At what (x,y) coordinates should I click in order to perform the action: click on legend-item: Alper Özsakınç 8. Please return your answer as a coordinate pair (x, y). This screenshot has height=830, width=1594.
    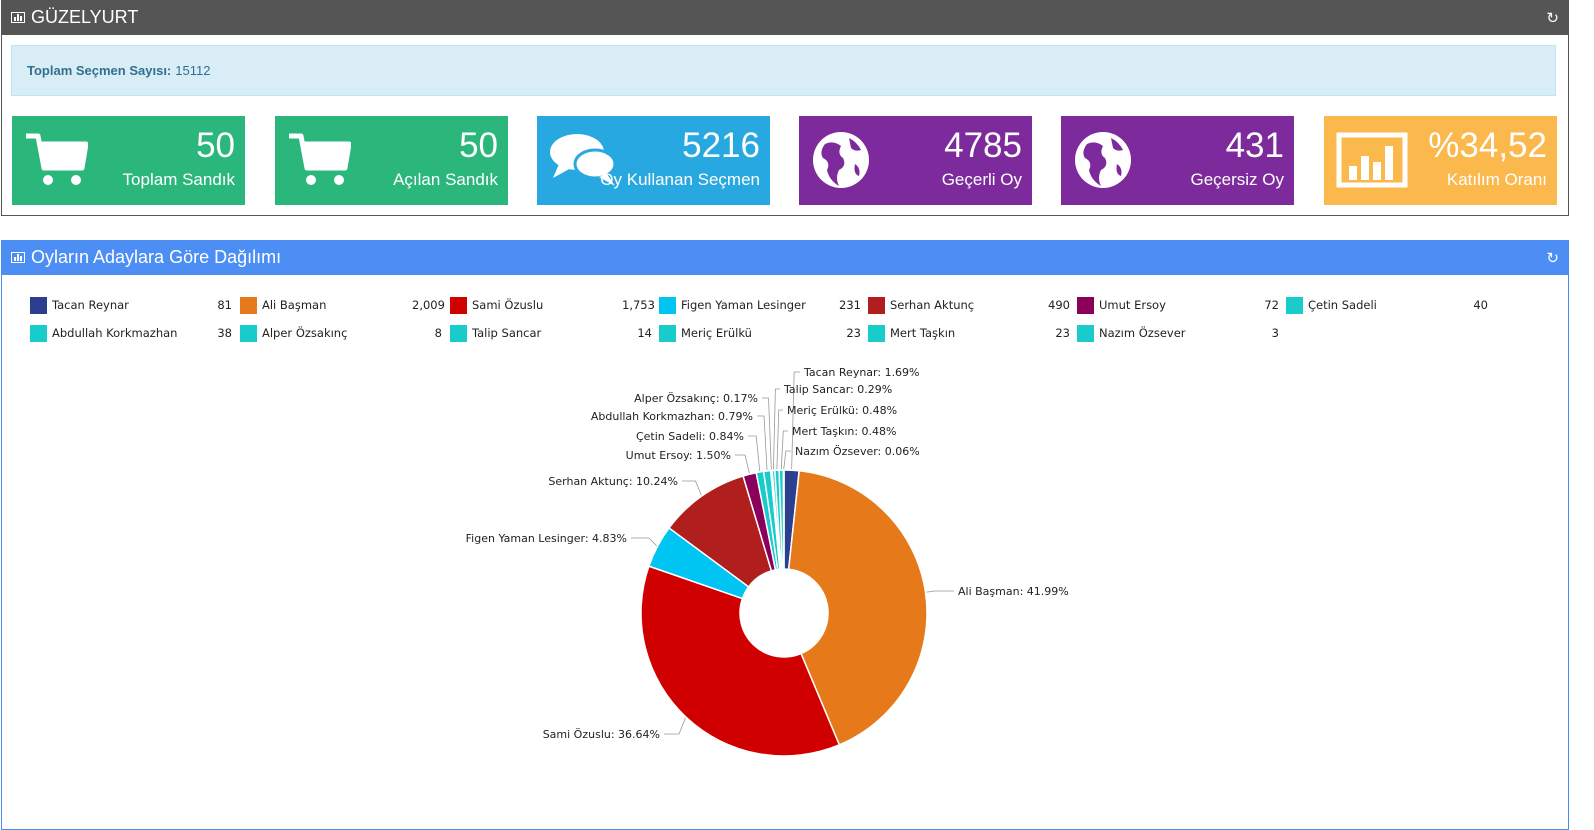
    Looking at the image, I should click on (341, 333).